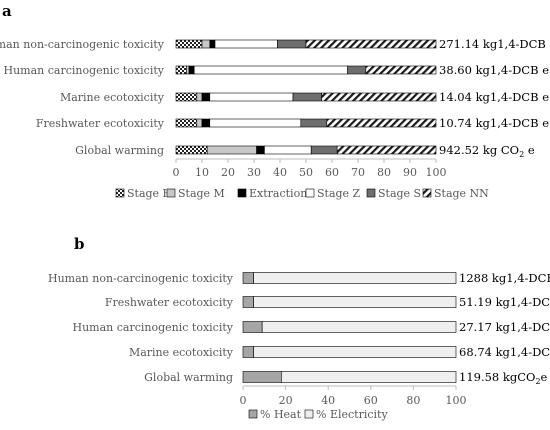  I want to click on legend-label: Stage M, so click(201, 193).